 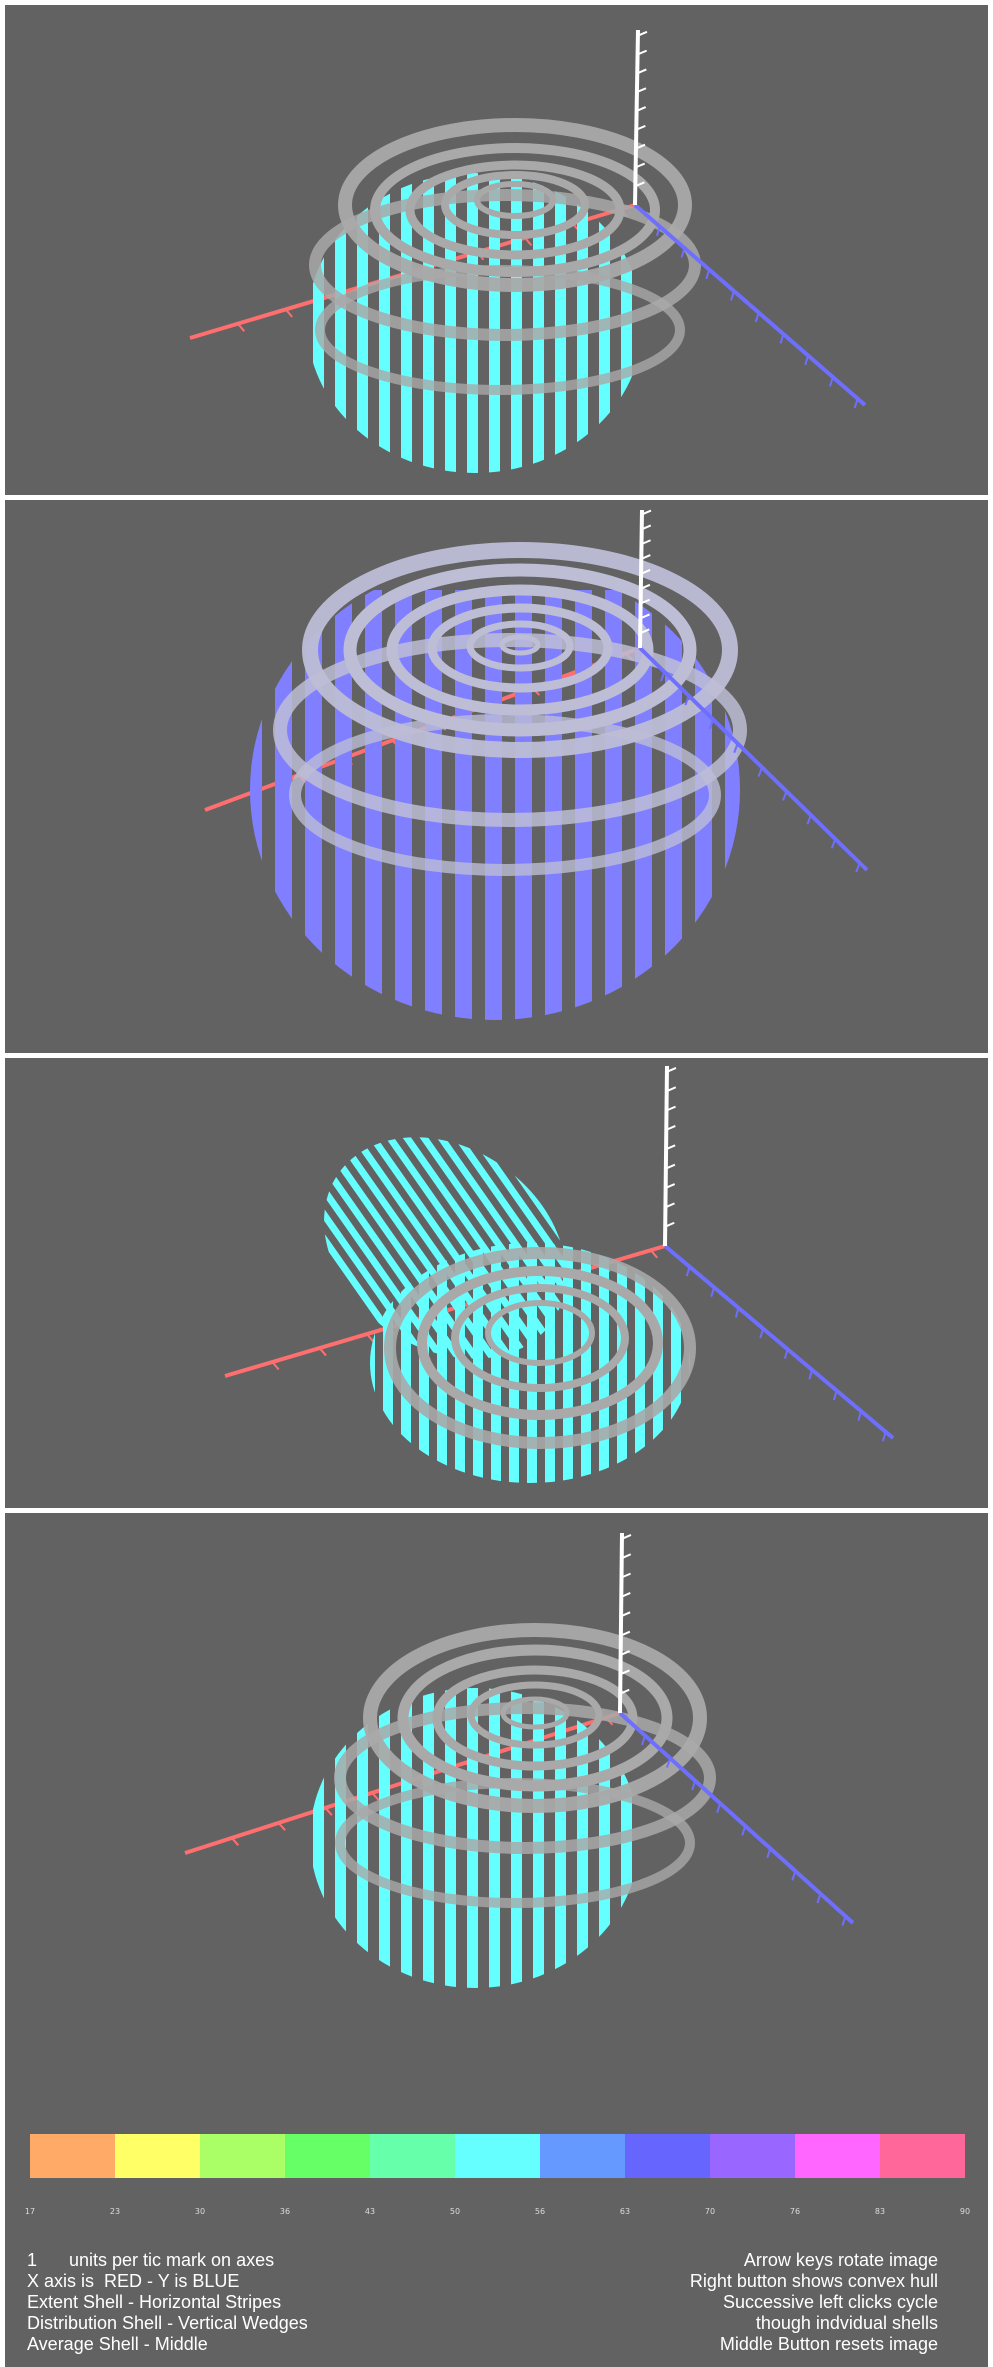 What do you see at coordinates (455, 2211) in the screenshot?
I see `color-scale-tick-label: 50` at bounding box center [455, 2211].